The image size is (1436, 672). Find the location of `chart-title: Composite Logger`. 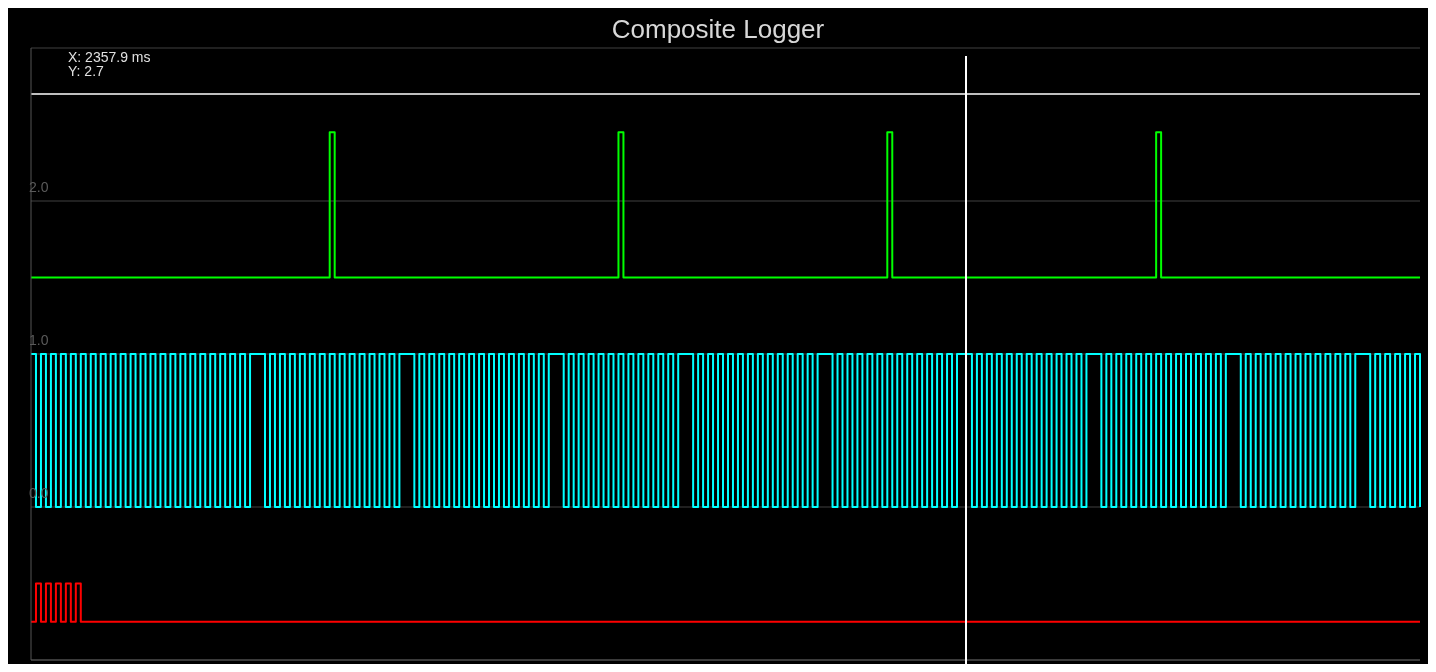

chart-title: Composite Logger is located at coordinates (718, 29).